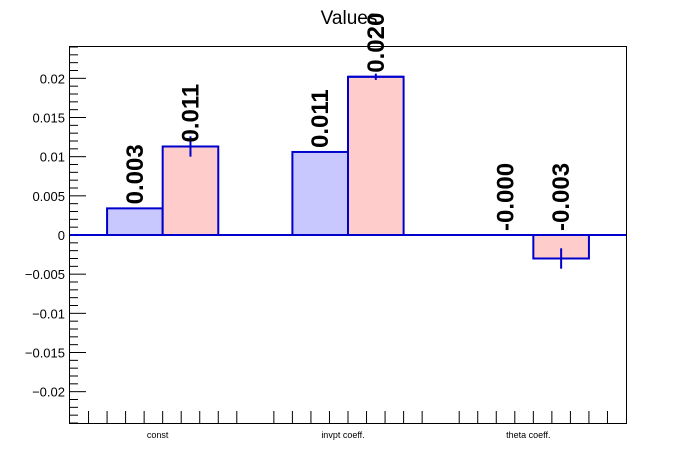 Image resolution: width=696 pixels, height=472 pixels. I want to click on y-tick-label: 0.015, so click(48, 118).